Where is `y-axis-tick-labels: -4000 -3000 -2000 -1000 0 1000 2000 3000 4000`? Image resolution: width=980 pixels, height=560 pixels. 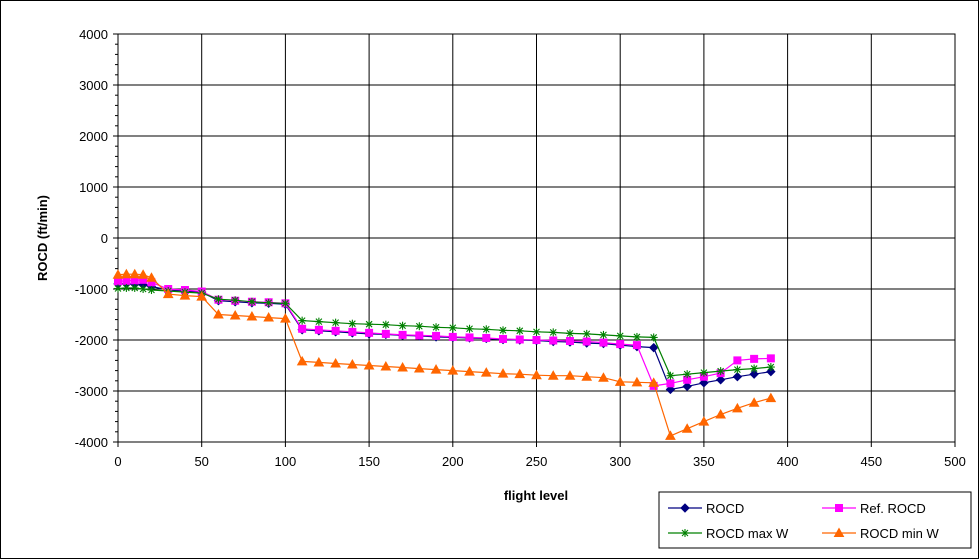 y-axis-tick-labels: -4000 -3000 -2000 -1000 0 1000 2000 3000 4000 is located at coordinates (91, 238).